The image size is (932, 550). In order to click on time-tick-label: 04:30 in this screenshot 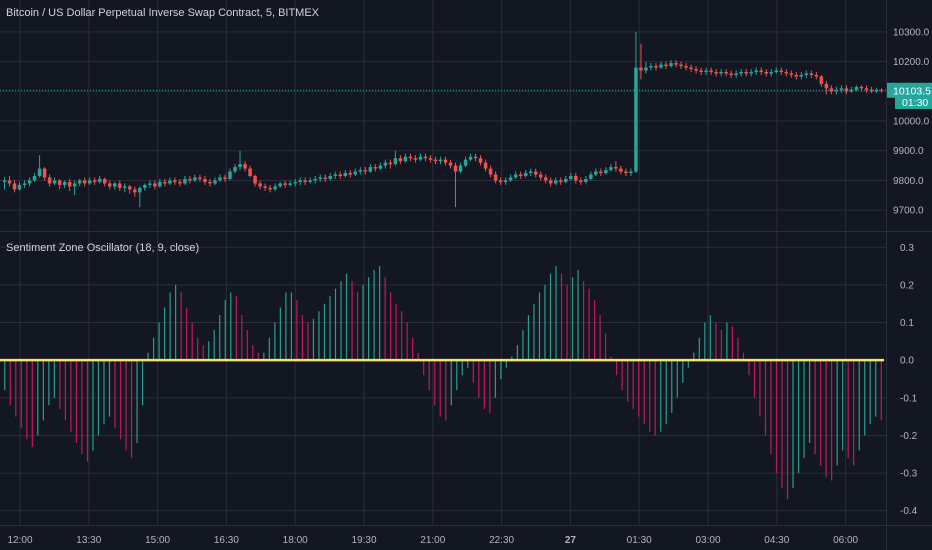, I will do `click(776, 540)`.